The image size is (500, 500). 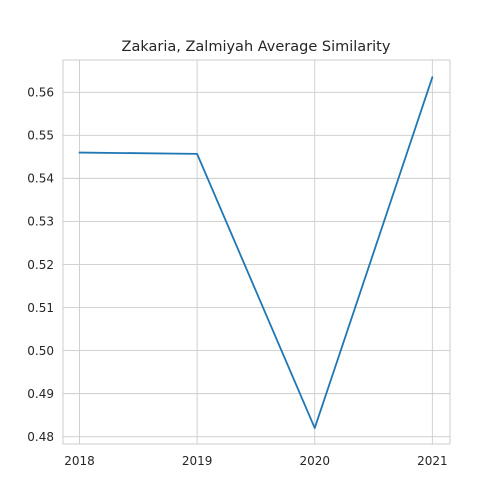 What do you see at coordinates (40, 93) in the screenshot?
I see `y-tick-label: 0.56` at bounding box center [40, 93].